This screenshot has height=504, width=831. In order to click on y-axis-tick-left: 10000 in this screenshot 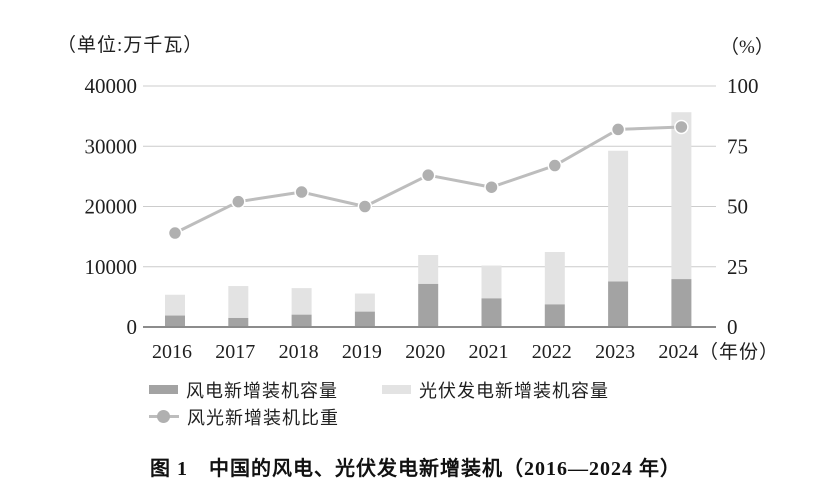, I will do `click(111, 267)`.